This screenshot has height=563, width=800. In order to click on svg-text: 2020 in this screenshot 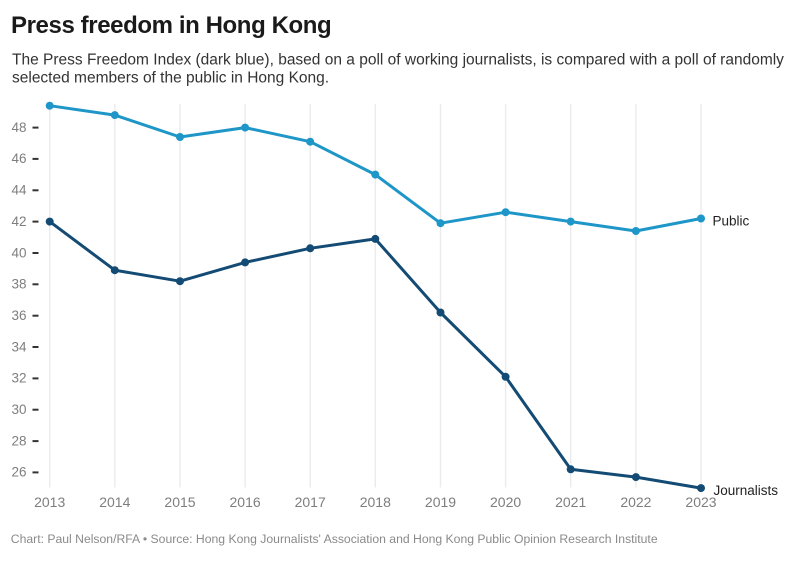, I will do `click(505, 502)`.